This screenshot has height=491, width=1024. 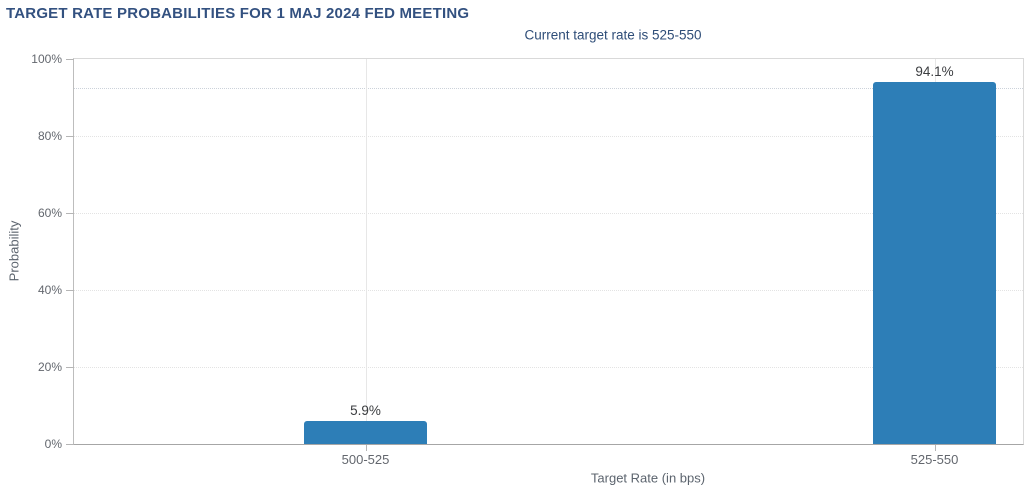 I want to click on y-axis-title: Probability, so click(x=14, y=251).